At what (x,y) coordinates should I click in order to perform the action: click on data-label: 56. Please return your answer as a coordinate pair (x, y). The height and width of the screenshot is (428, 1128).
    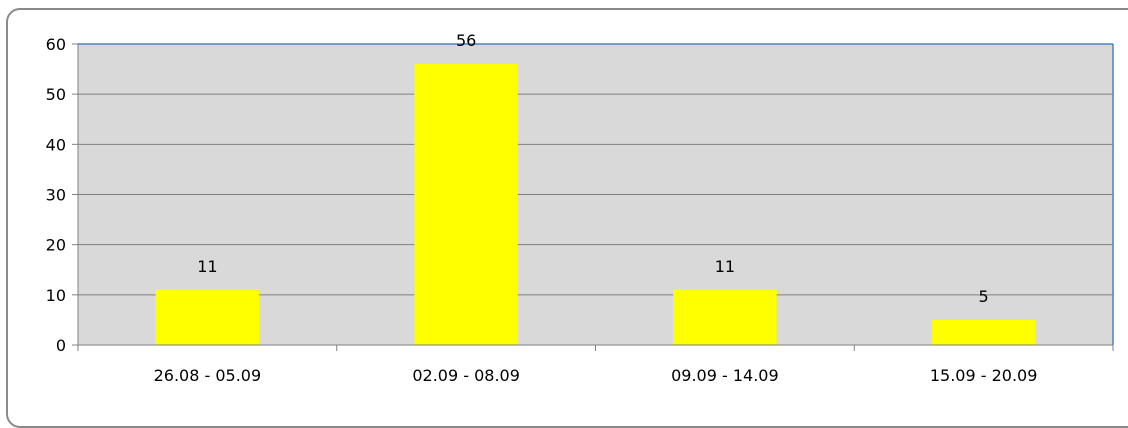
    Looking at the image, I should click on (466, 40).